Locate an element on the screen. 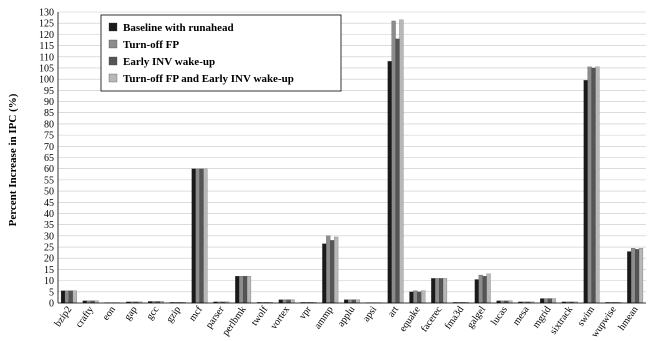  x-tick-label: twolf is located at coordinates (260, 316).